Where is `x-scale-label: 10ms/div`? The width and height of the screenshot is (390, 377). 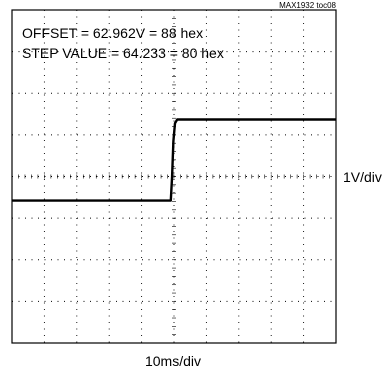 x-scale-label: 10ms/div is located at coordinates (173, 361).